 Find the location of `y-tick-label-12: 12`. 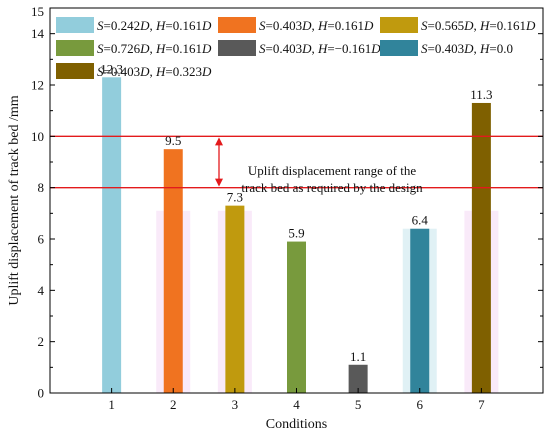

y-tick-label-12: 12 is located at coordinates (37, 85).